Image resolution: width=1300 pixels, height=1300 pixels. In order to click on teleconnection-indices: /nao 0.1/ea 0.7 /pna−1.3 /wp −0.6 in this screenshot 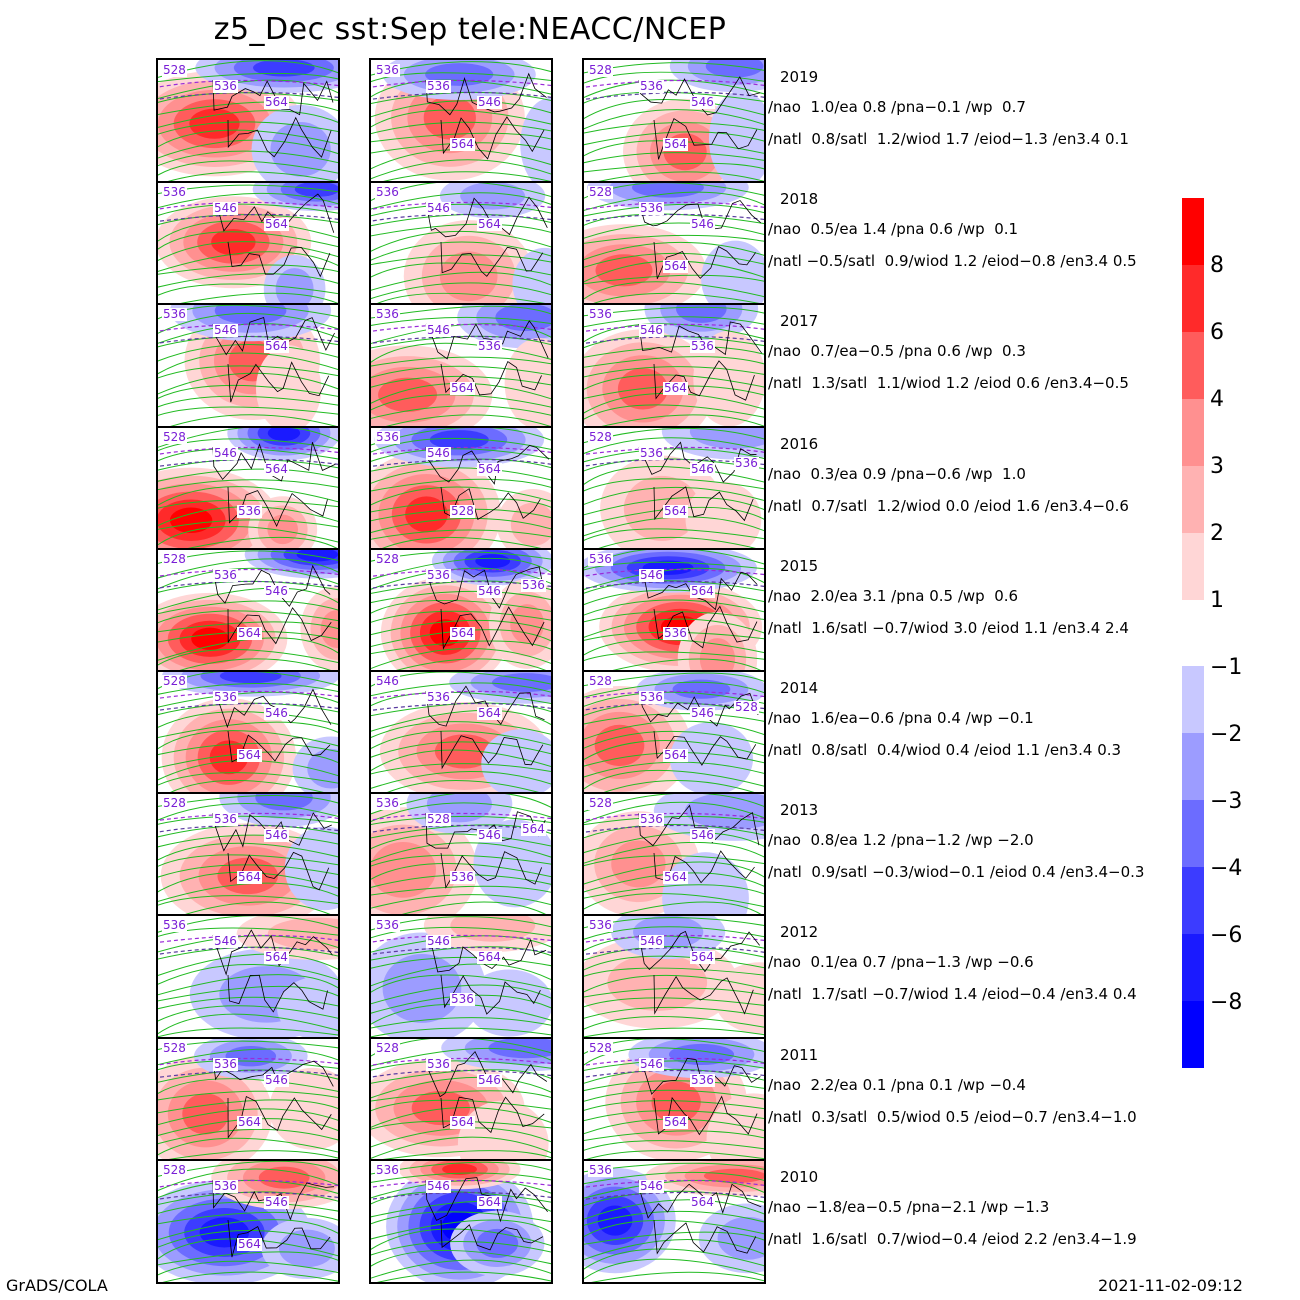, I will do `click(901, 962)`.